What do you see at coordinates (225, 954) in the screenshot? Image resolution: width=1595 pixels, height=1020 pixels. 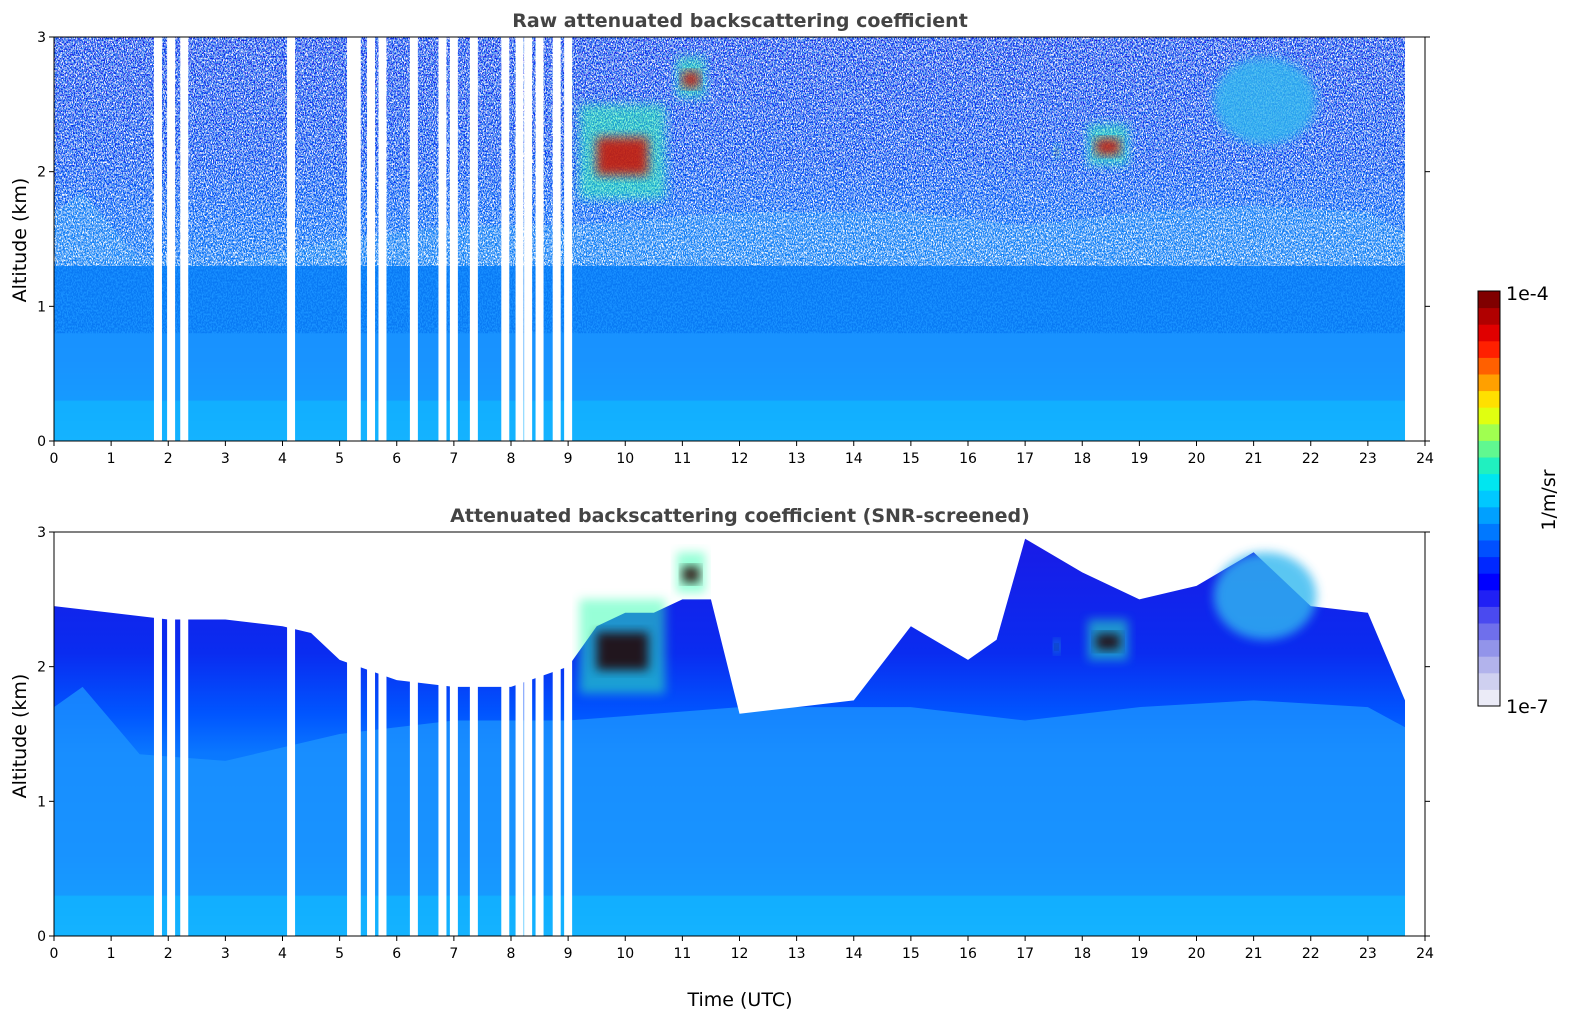 I see `x-tick-label: 3` at bounding box center [225, 954].